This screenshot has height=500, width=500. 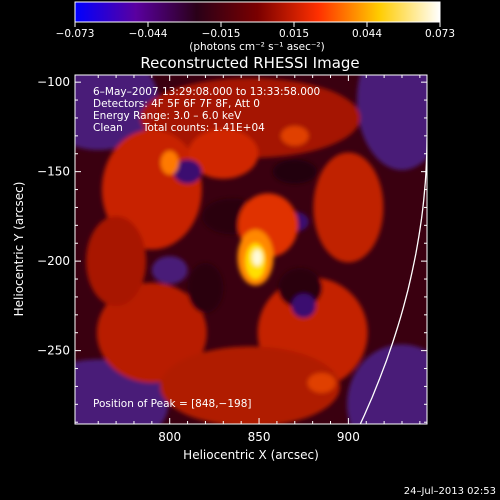 I want to click on colorbar-bar, so click(x=257, y=12).